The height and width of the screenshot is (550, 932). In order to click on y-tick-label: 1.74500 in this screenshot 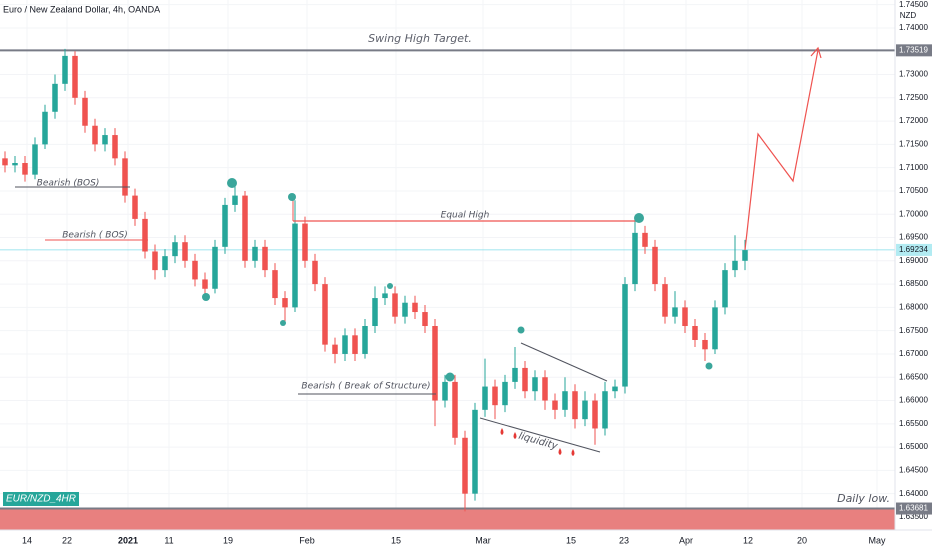, I will do `click(913, 4)`.